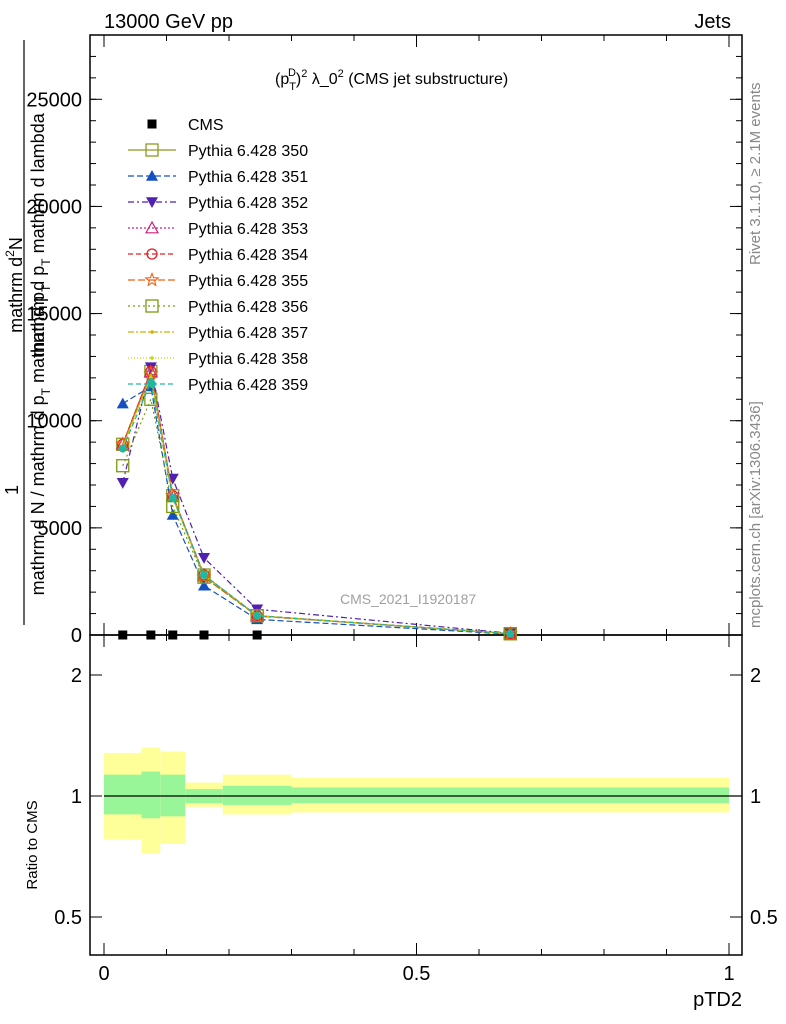  Describe the element at coordinates (248, 151) in the screenshot. I see `legend-label-1: Pythia 6.428 350` at that location.